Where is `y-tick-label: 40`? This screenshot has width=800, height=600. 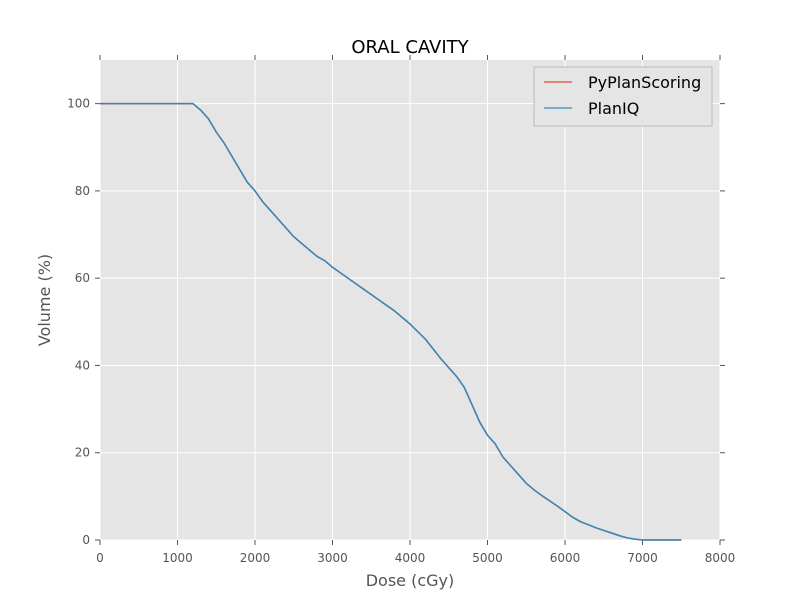
y-tick-label: 40 is located at coordinates (82, 365).